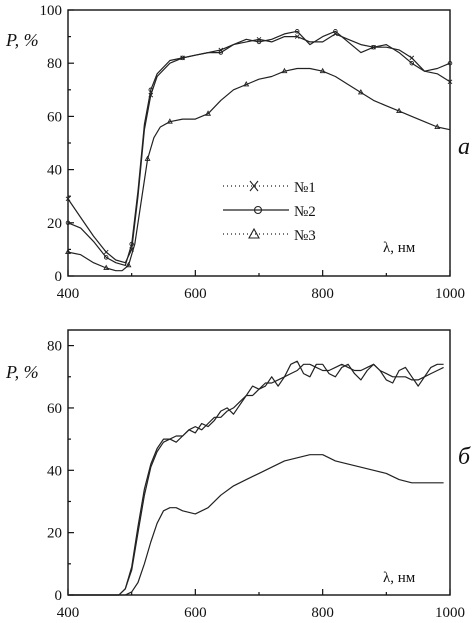 Image resolution: width=474 pixels, height=623 pixels. I want to click on x-tick-label-b-2: 800, so click(322, 613).